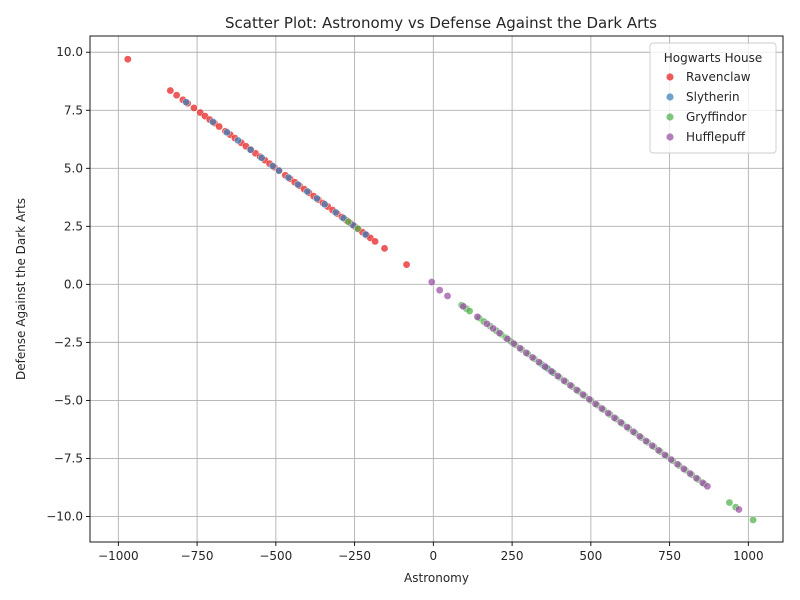 This screenshot has height=600, width=800. I want to click on x-tick-label: 1000, so click(748, 556).